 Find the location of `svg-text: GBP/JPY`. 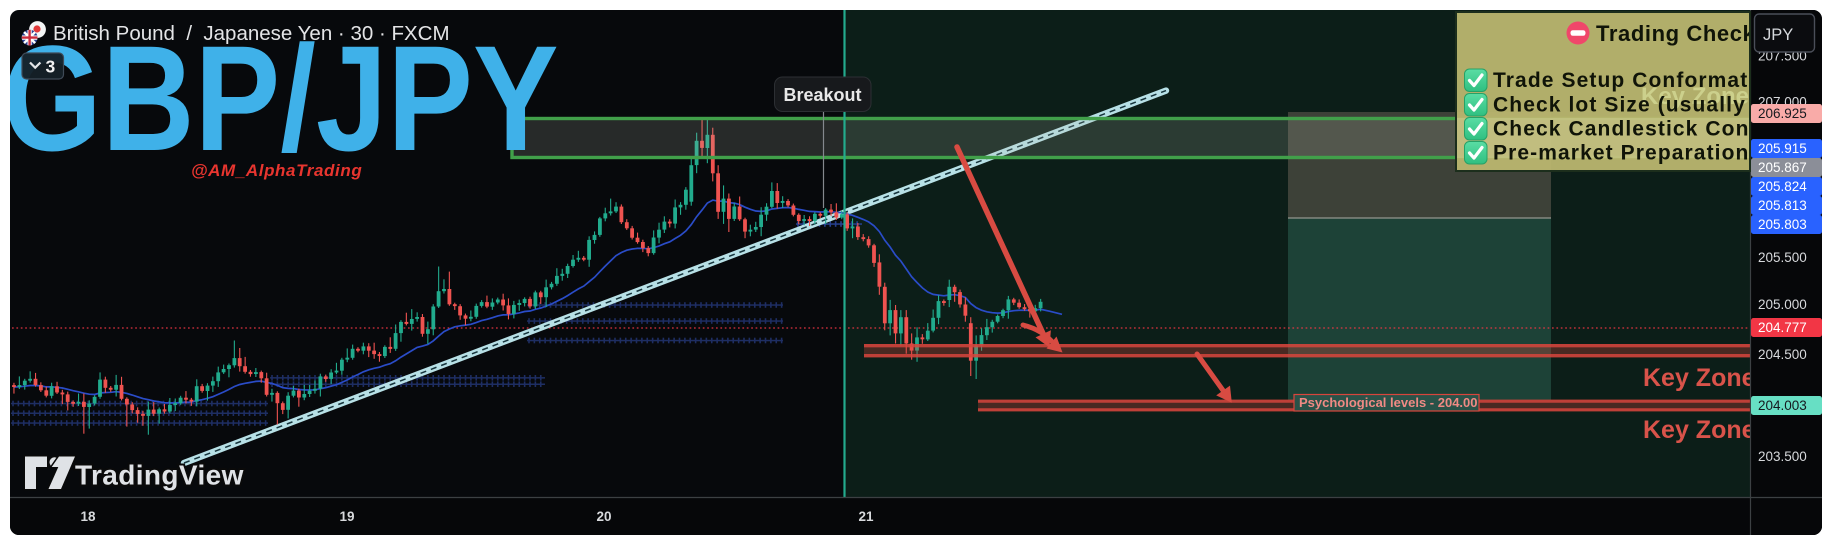

svg-text: GBP/JPY is located at coordinates (280, 99).